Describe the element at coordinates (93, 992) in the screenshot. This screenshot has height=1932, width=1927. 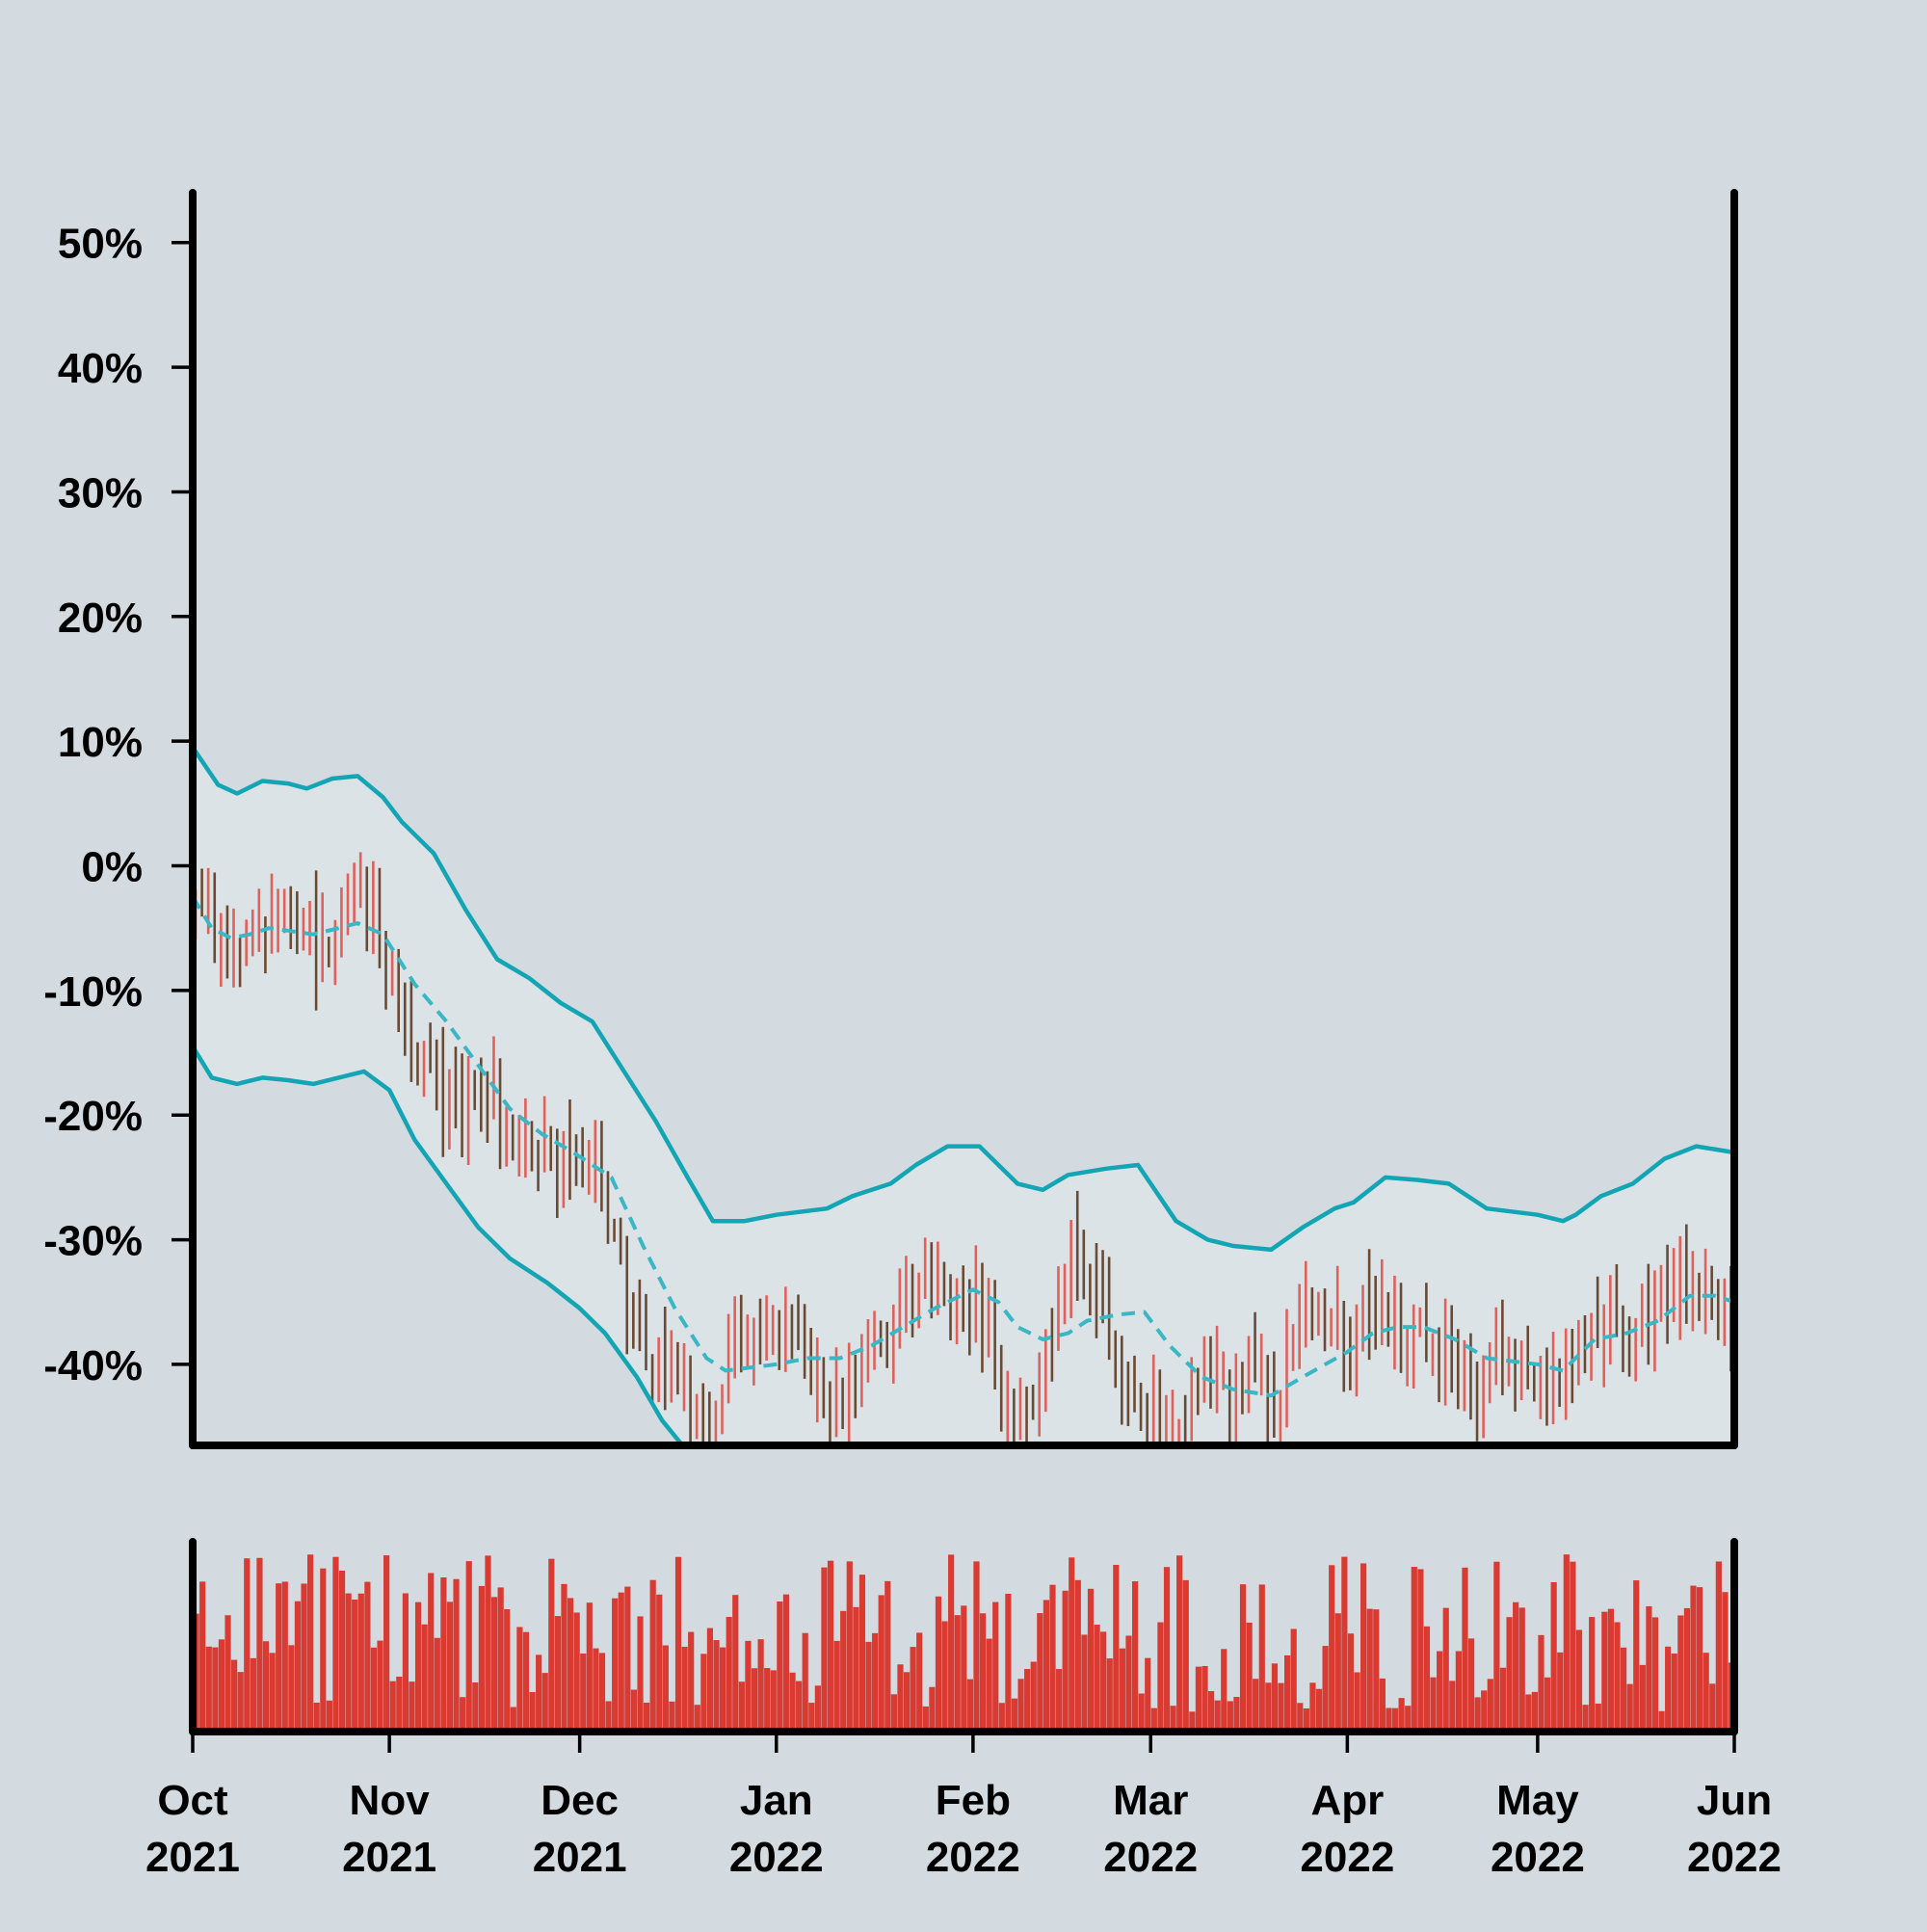
I see `y-tick-label: -10%` at that location.